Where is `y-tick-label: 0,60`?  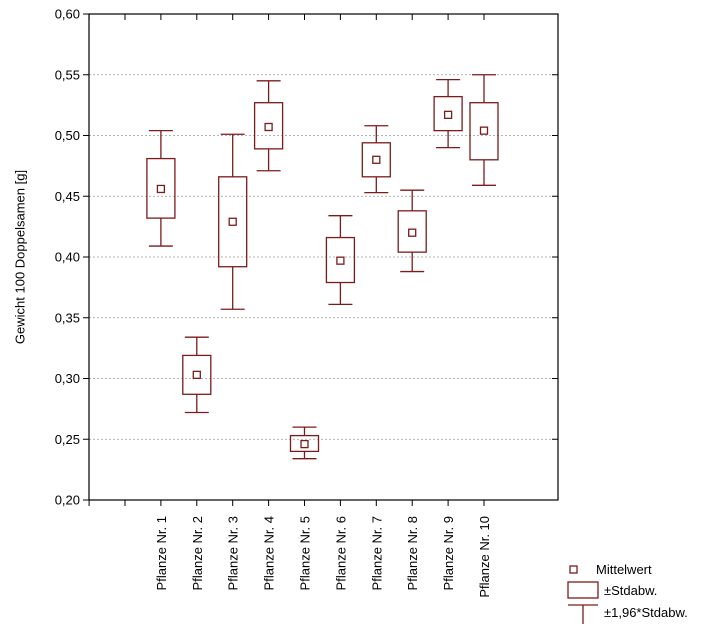 y-tick-label: 0,60 is located at coordinates (67, 14).